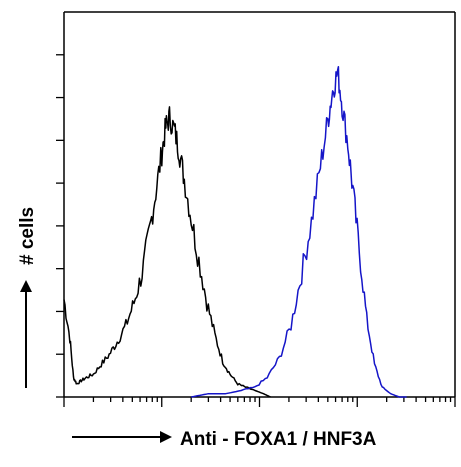 Image resolution: width=461 pixels, height=467 pixels. What do you see at coordinates (27, 297) in the screenshot?
I see `y-axis-label-group: # cells` at bounding box center [27, 297].